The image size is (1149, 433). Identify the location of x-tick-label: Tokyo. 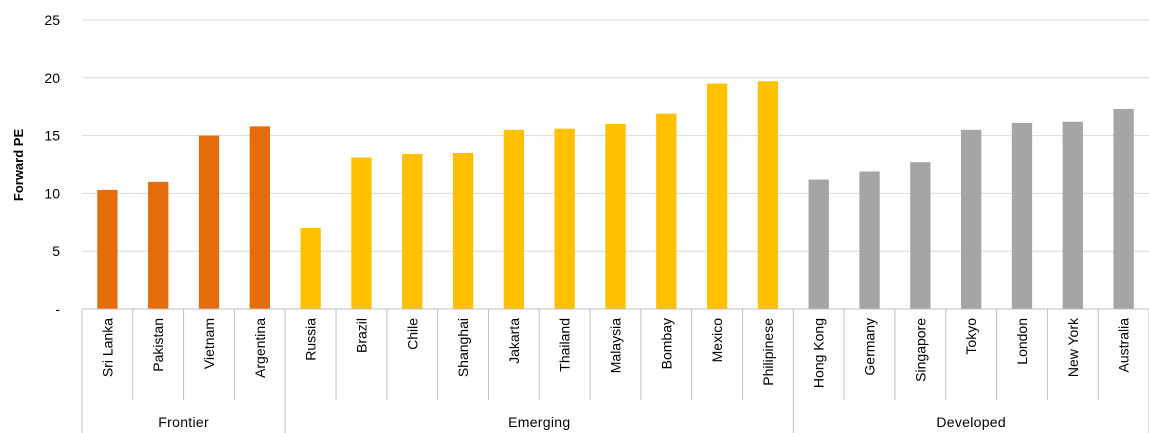
(971, 336).